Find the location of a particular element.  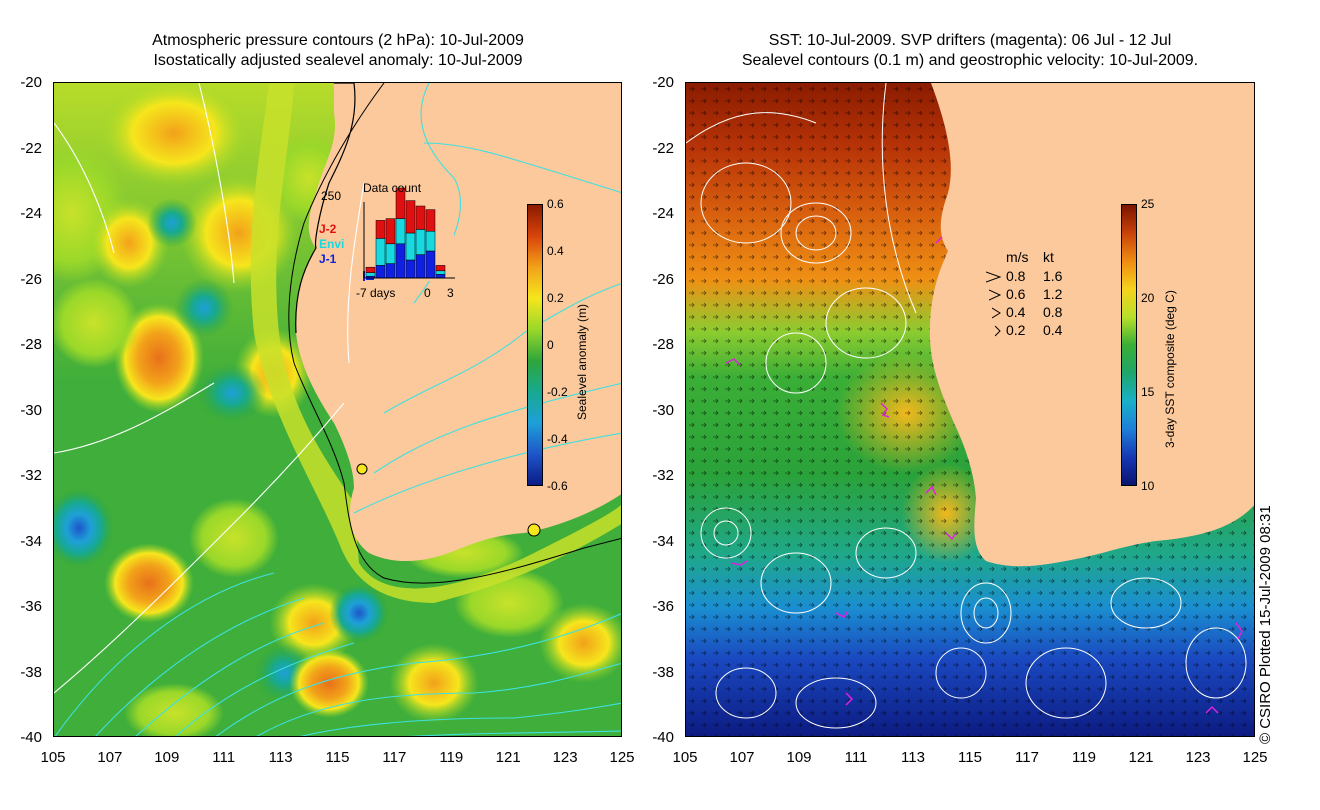

velocity-legend-kt: 1.2 is located at coordinates (1053, 294).